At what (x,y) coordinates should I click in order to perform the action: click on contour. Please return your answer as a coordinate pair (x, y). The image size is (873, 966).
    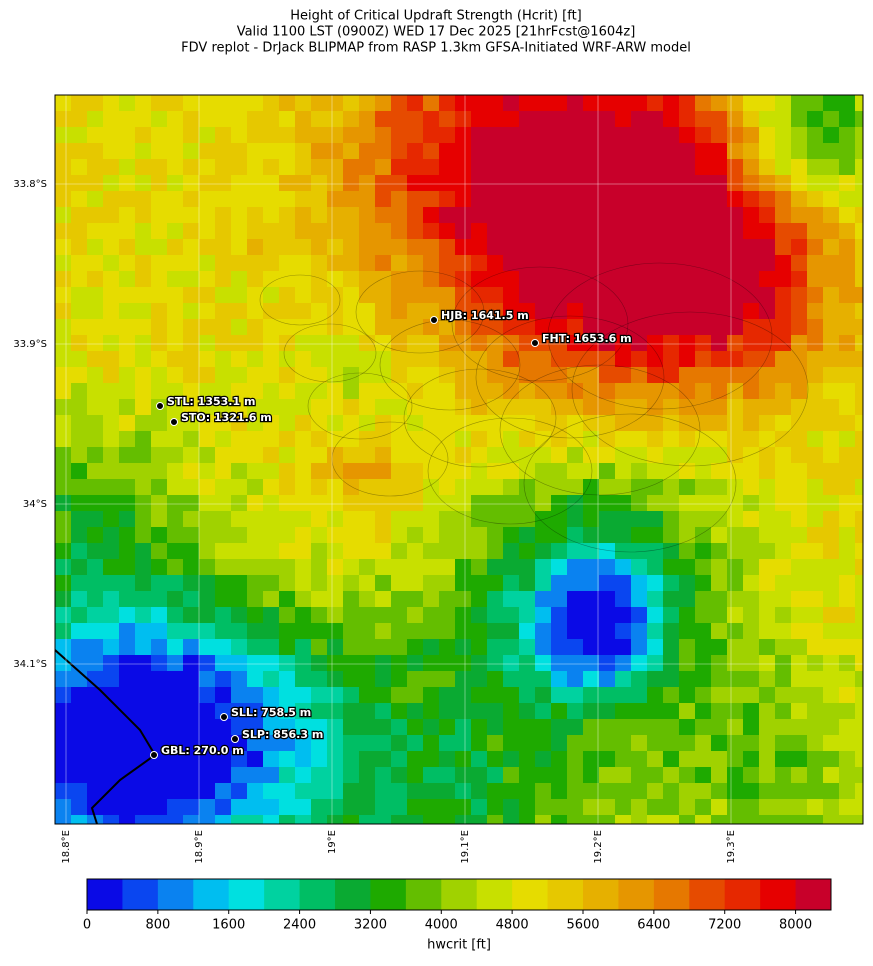
    Looking at the image, I should click on (420, 312).